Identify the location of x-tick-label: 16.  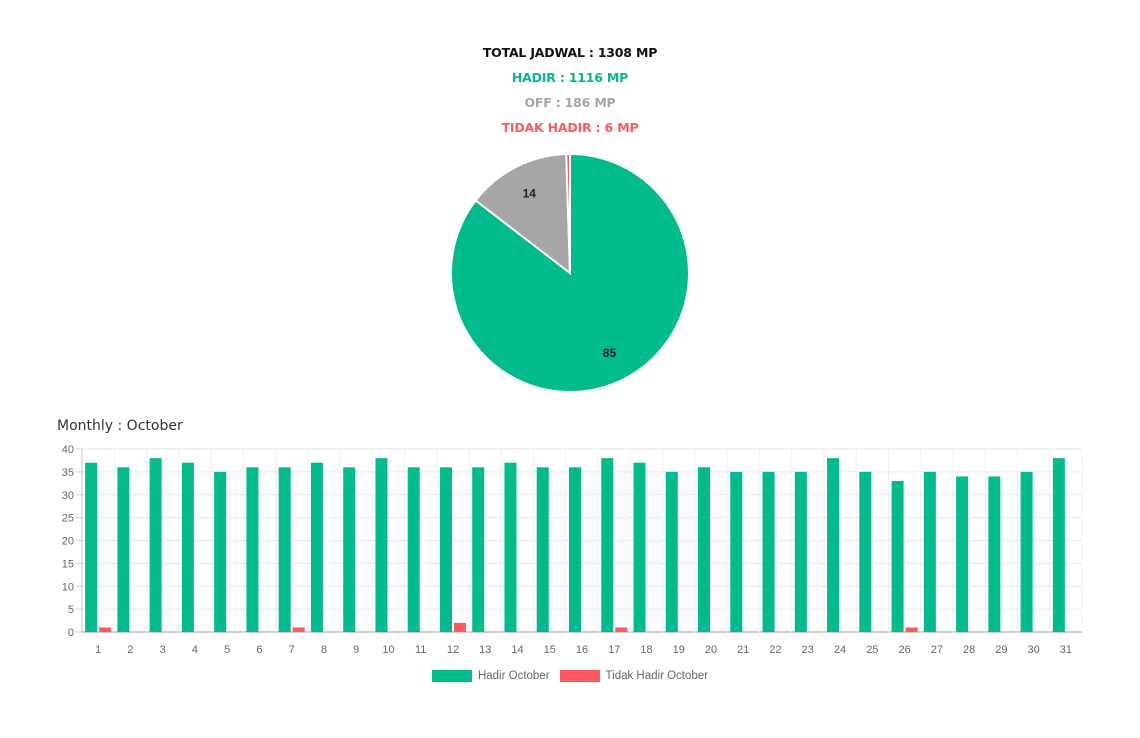
(582, 650).